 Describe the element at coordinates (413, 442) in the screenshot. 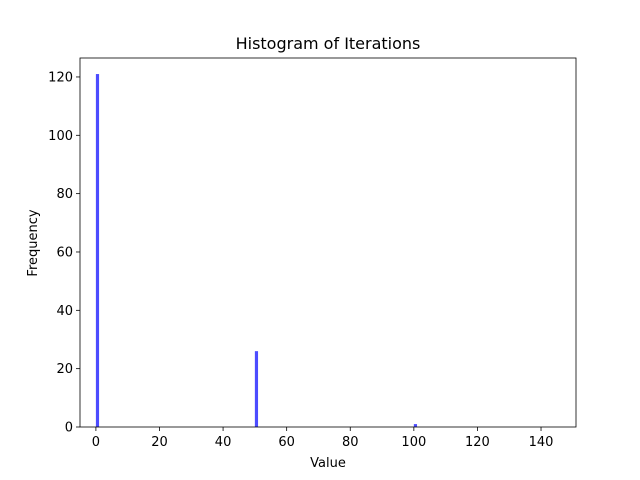

I see `x-tick-label: 100` at that location.